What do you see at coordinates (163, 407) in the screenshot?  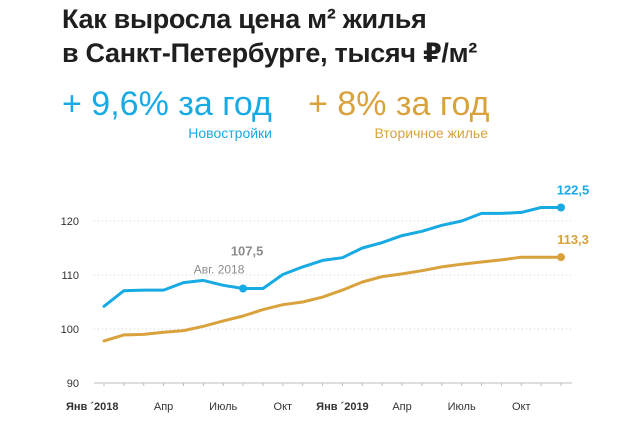 I see `x-tick-label-3: Апр` at bounding box center [163, 407].